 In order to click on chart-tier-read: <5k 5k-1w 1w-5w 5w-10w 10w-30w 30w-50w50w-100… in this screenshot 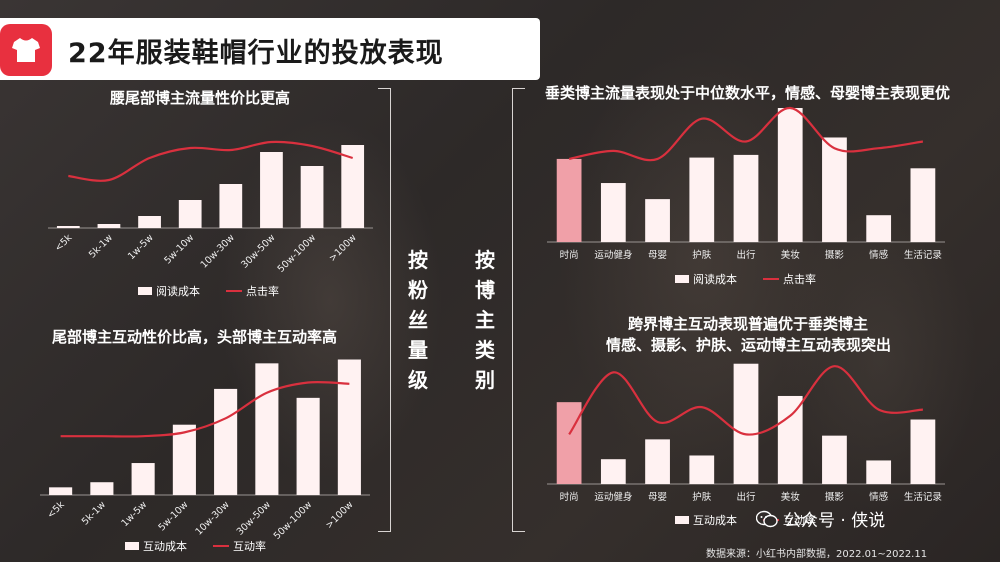, I will do `click(210, 219)`.